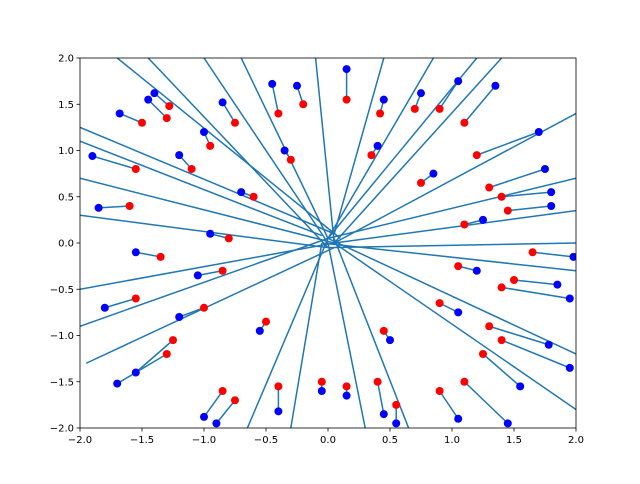  I want to click on x-tick-label-1: −1.5, so click(142, 440).